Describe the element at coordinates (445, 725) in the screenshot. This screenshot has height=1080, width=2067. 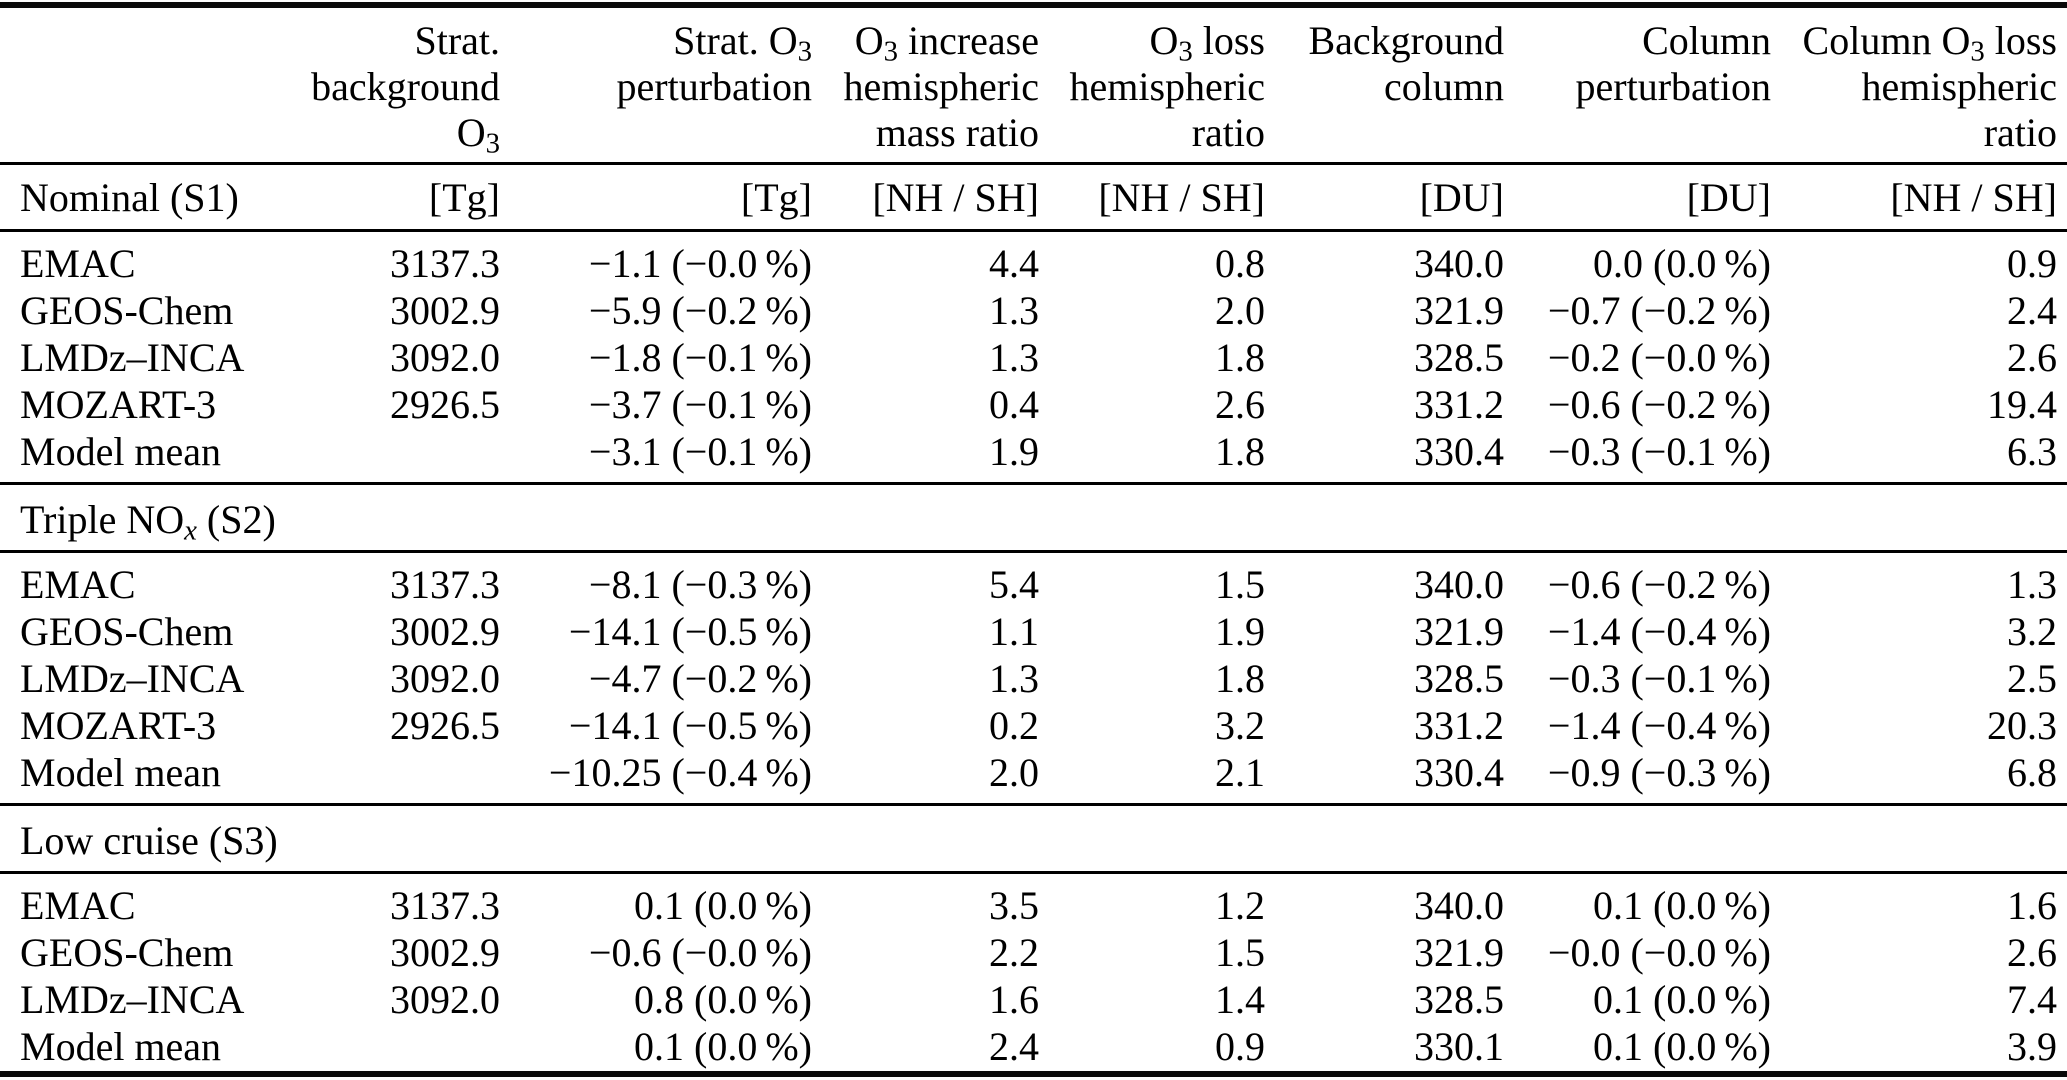
I see `value-cell: 2926.5` at that location.